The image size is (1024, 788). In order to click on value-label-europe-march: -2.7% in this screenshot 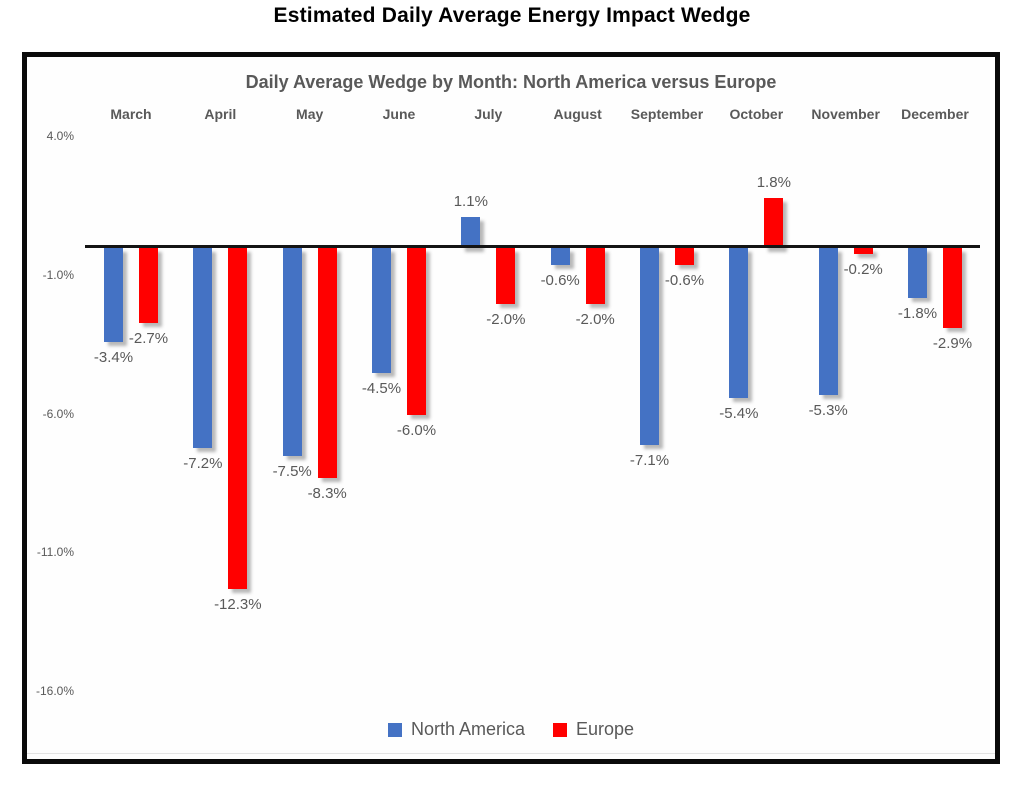, I will do `click(148, 338)`.